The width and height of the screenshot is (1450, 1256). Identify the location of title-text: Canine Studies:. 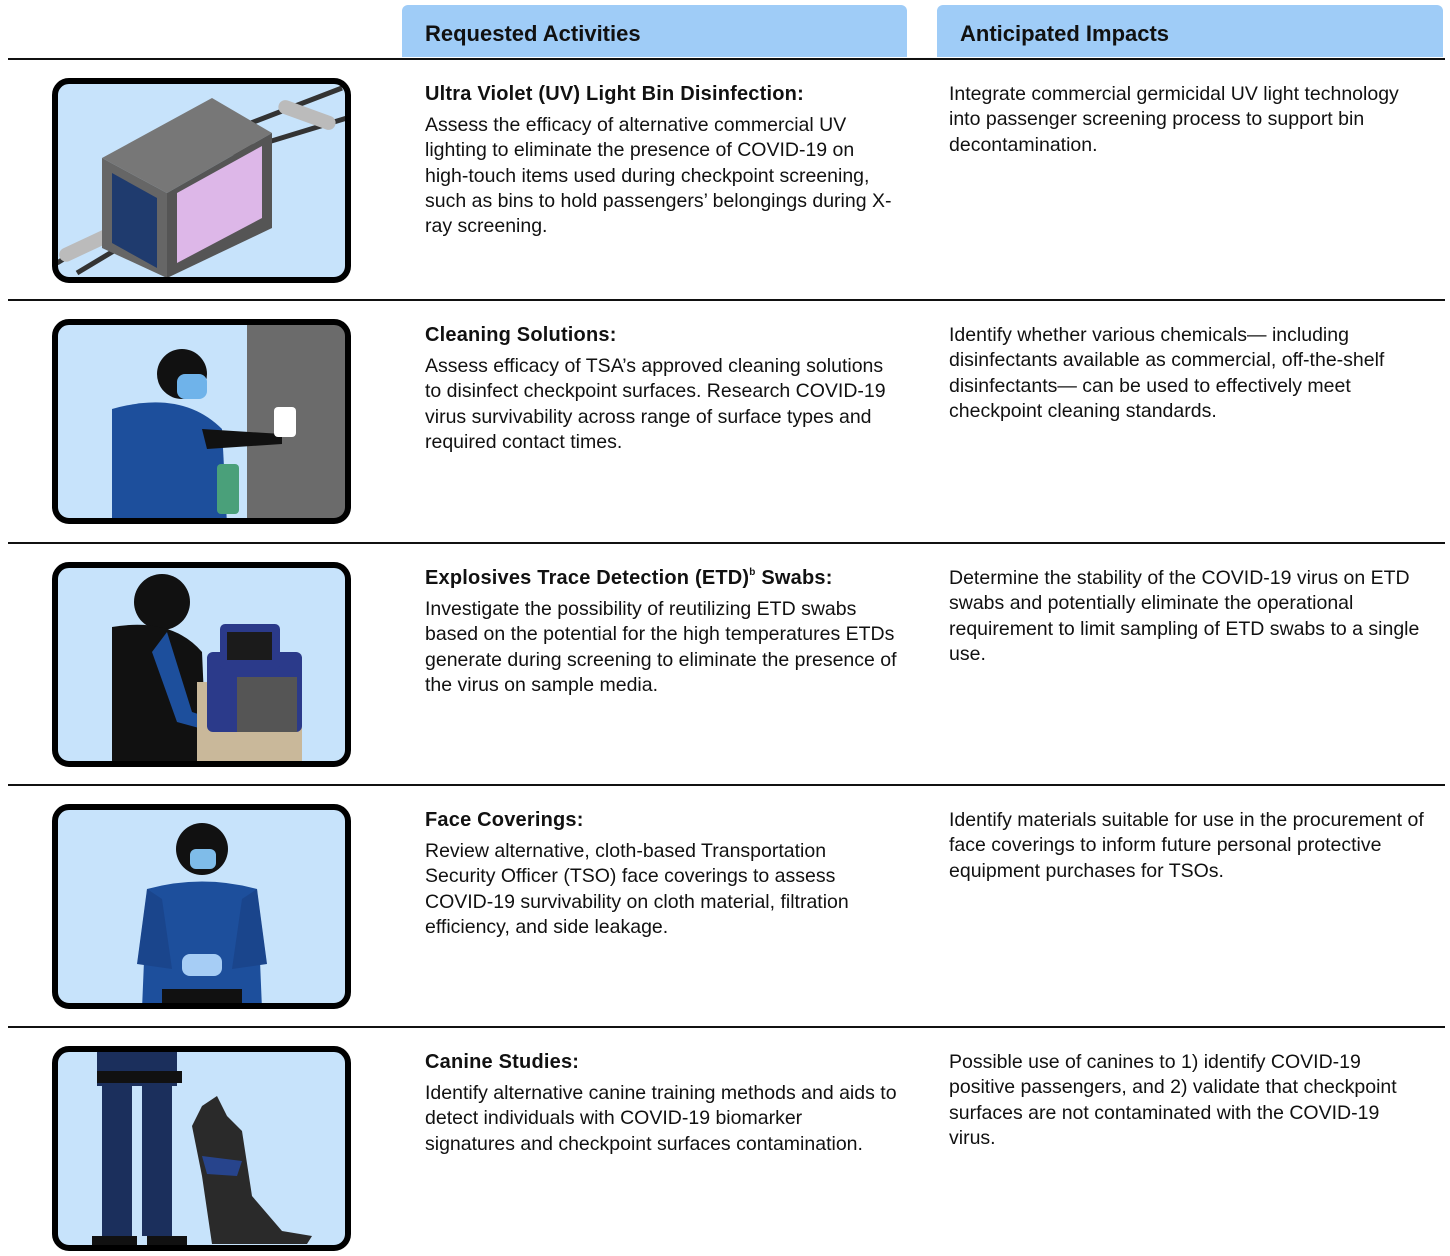
(502, 1062).